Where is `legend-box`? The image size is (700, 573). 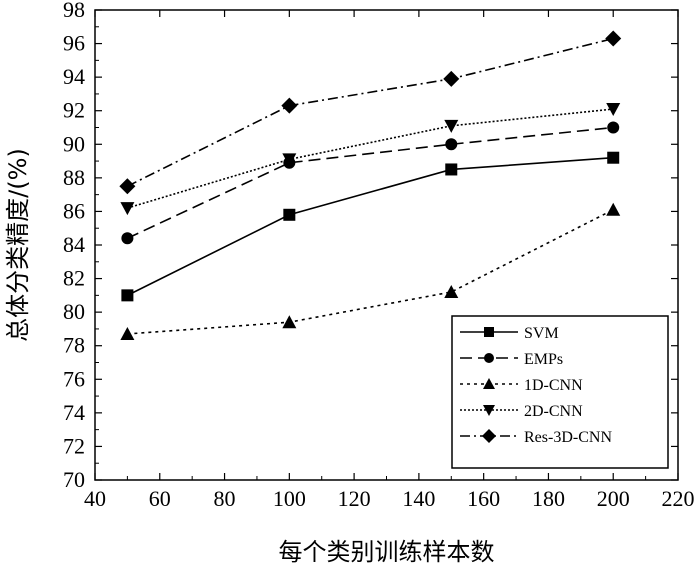
legend-box is located at coordinates (560, 392).